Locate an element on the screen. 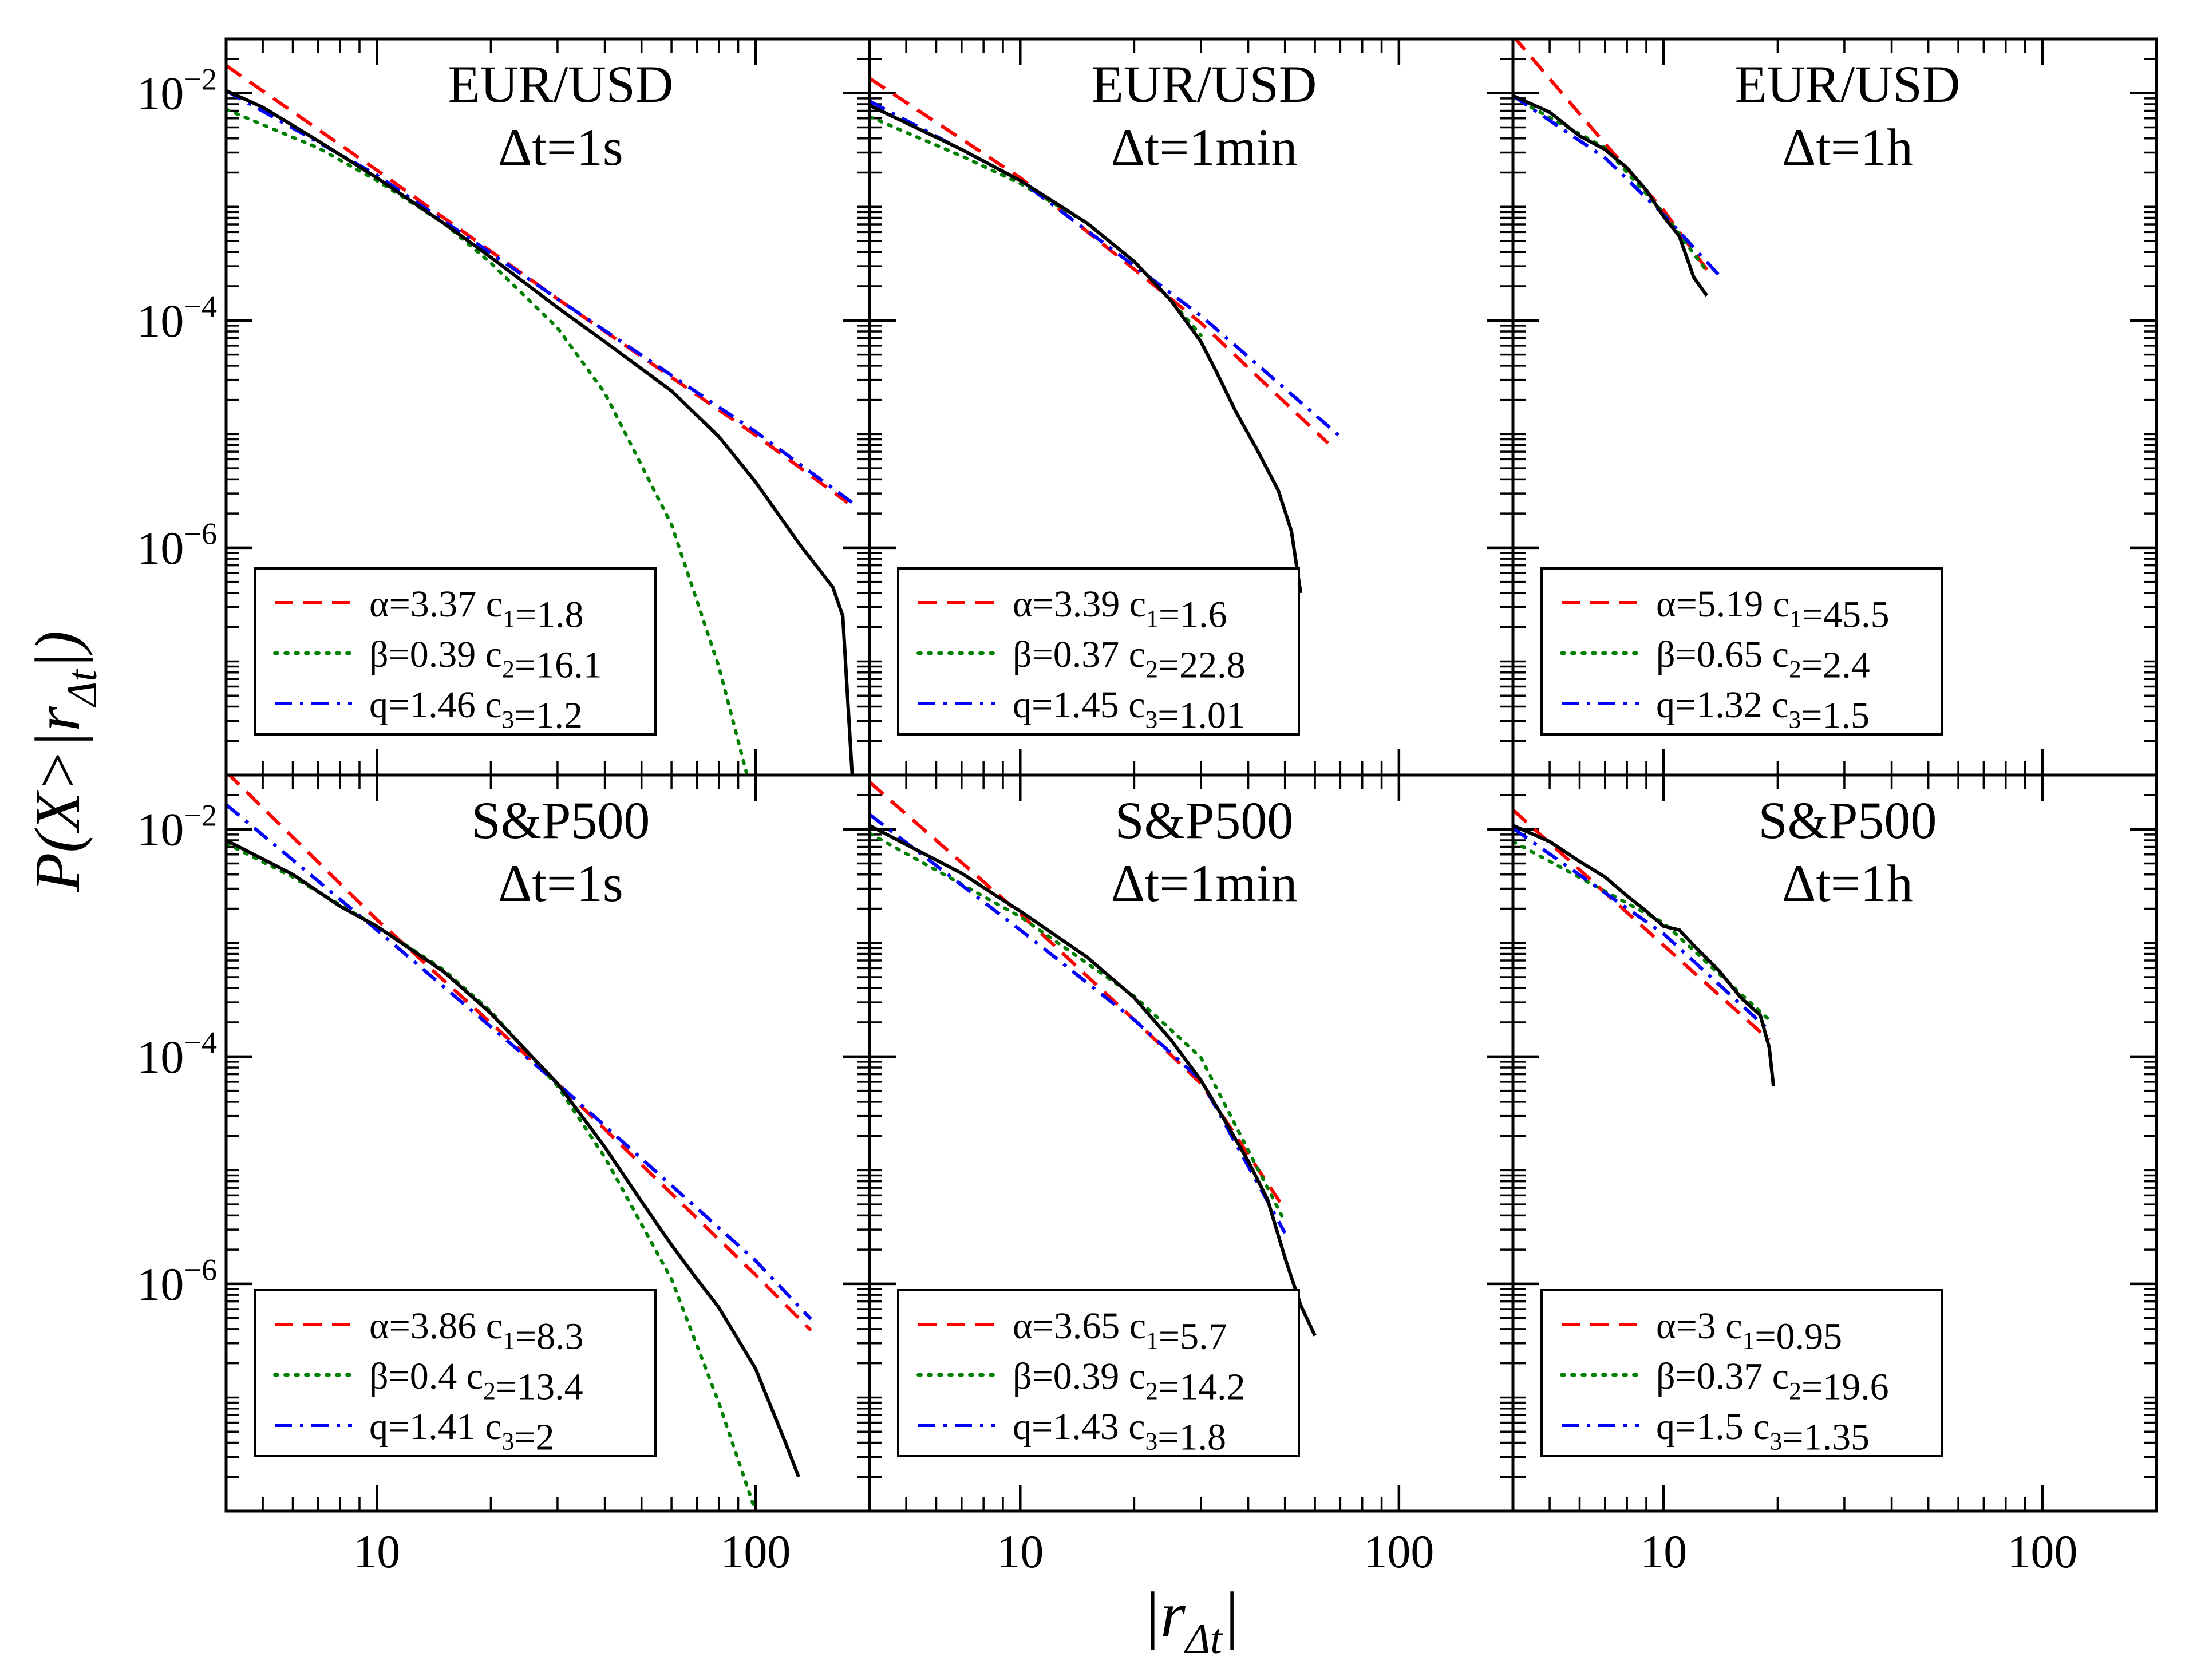 The image size is (2193, 1680). legend-label-alpha: α=3.37 c1=1.8 is located at coordinates (477, 609).